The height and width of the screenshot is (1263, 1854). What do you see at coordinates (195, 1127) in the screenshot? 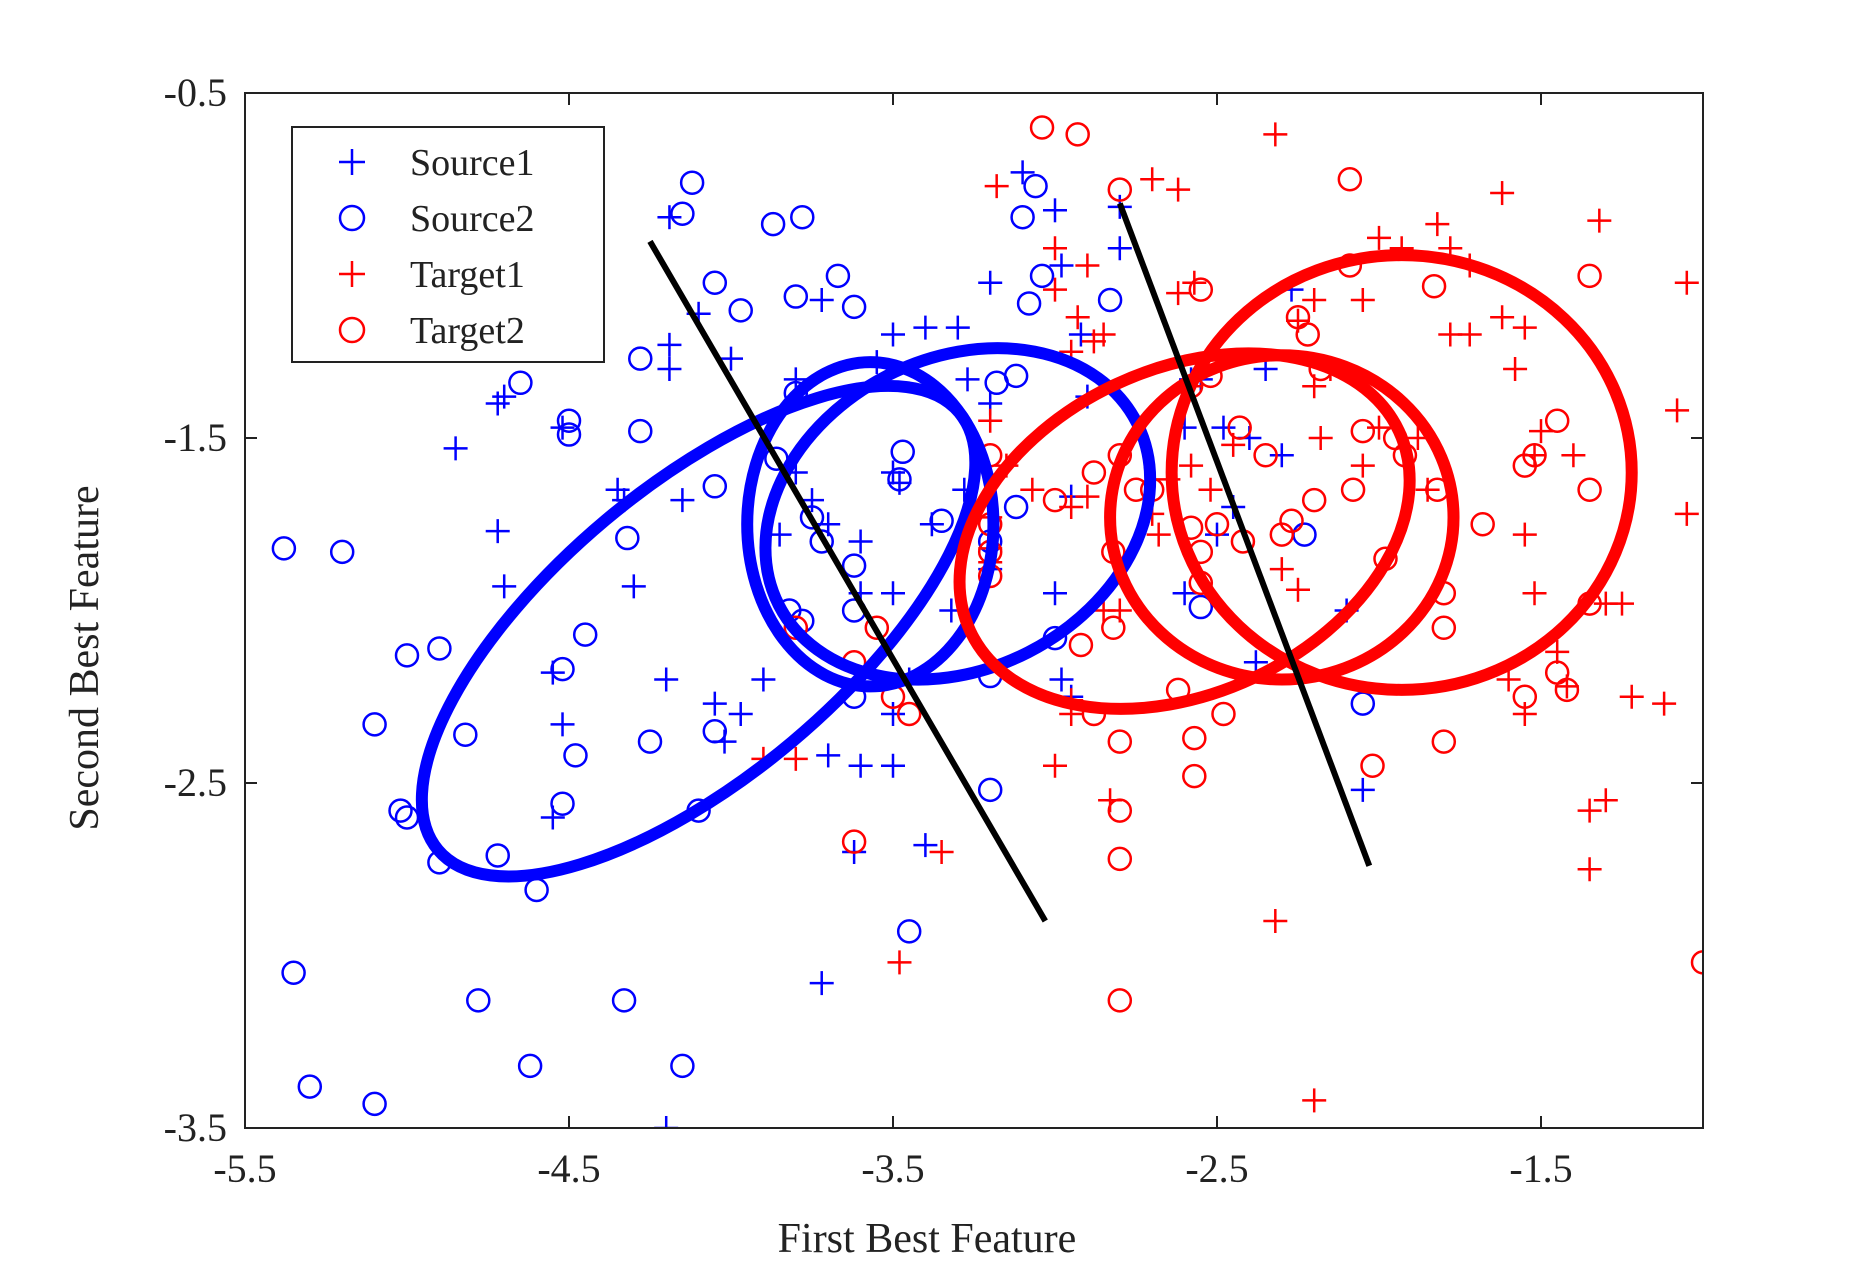
I see `y-tick-label: -3.5` at bounding box center [195, 1127].